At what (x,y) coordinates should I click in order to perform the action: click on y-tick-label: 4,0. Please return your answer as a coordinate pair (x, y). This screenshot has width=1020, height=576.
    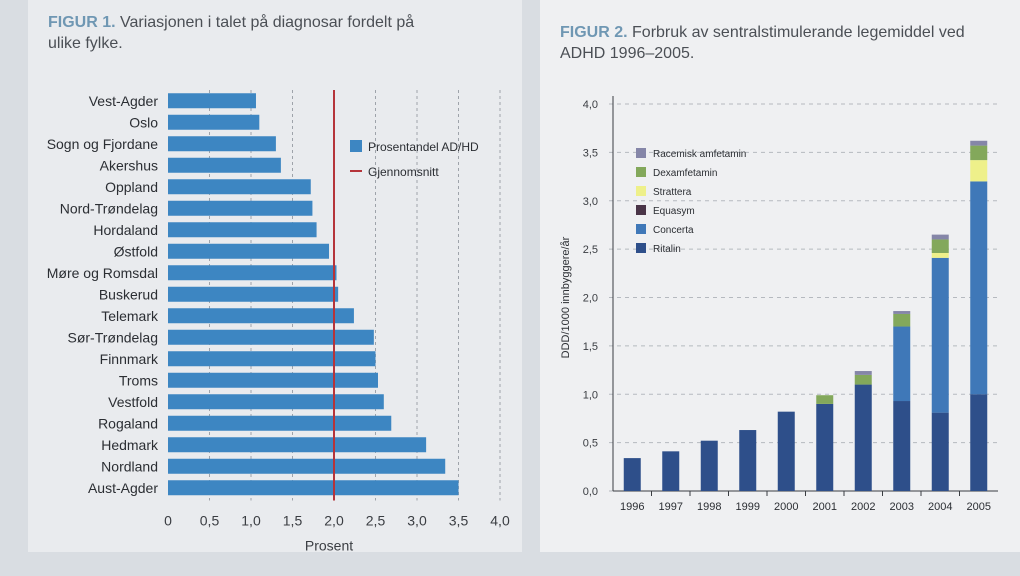
    Looking at the image, I should click on (590, 105).